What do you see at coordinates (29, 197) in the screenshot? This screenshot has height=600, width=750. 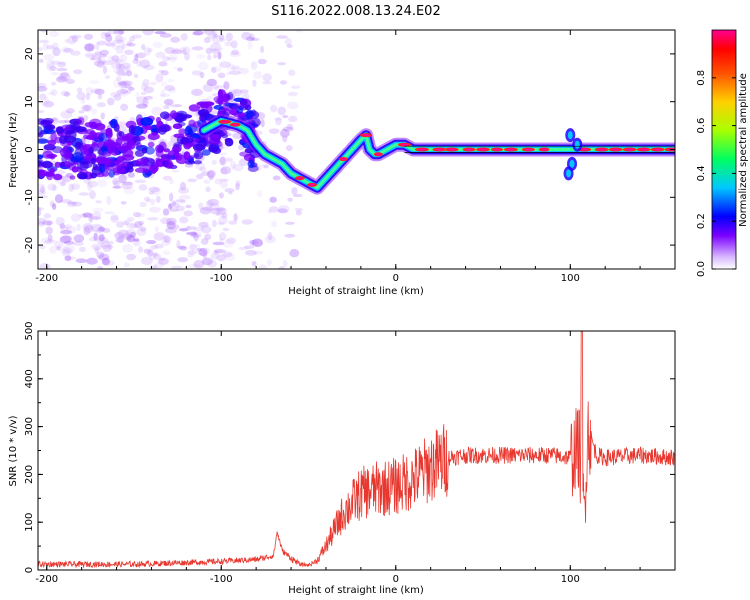 I see `spectrogram-ytick-label: -10` at bounding box center [29, 197].